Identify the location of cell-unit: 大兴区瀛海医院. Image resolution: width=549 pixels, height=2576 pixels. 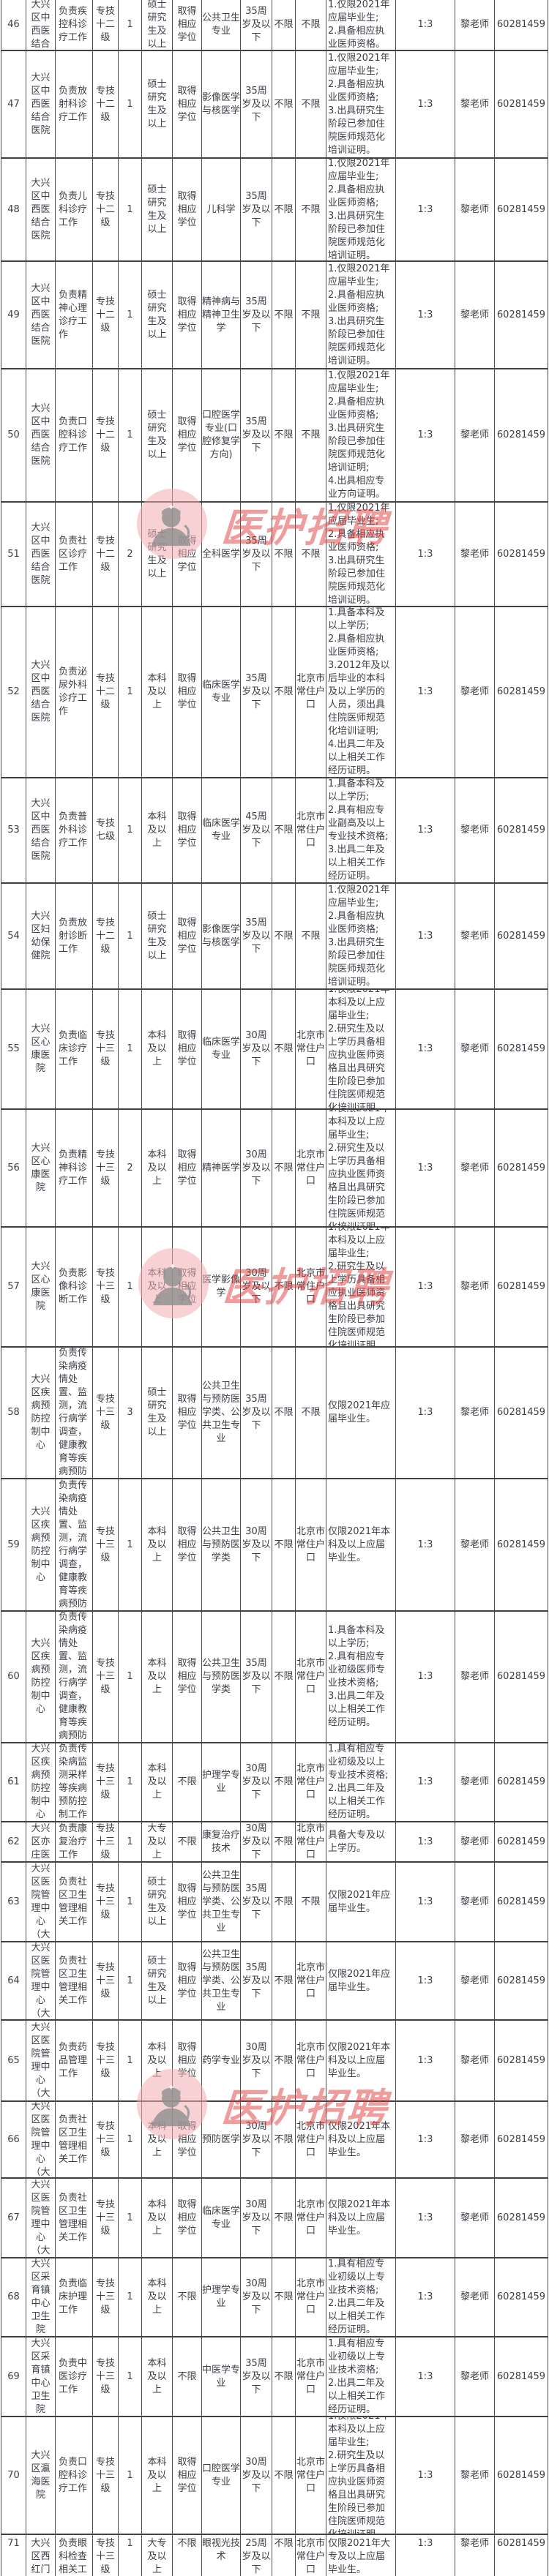
(41, 2475).